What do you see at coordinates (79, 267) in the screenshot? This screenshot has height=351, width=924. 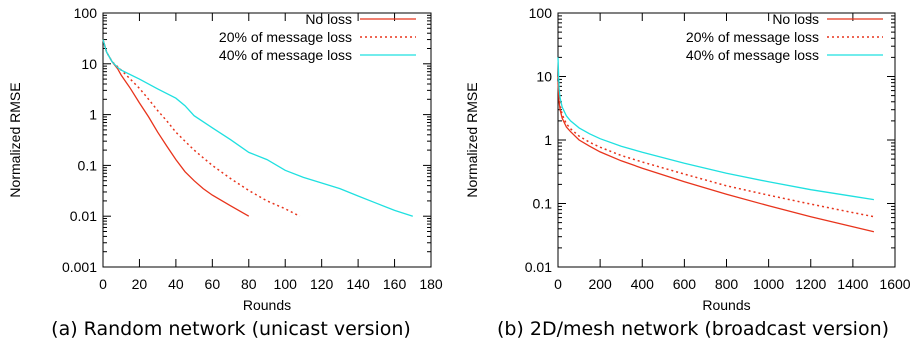 I see `y-tick-label: 0.001` at bounding box center [79, 267].